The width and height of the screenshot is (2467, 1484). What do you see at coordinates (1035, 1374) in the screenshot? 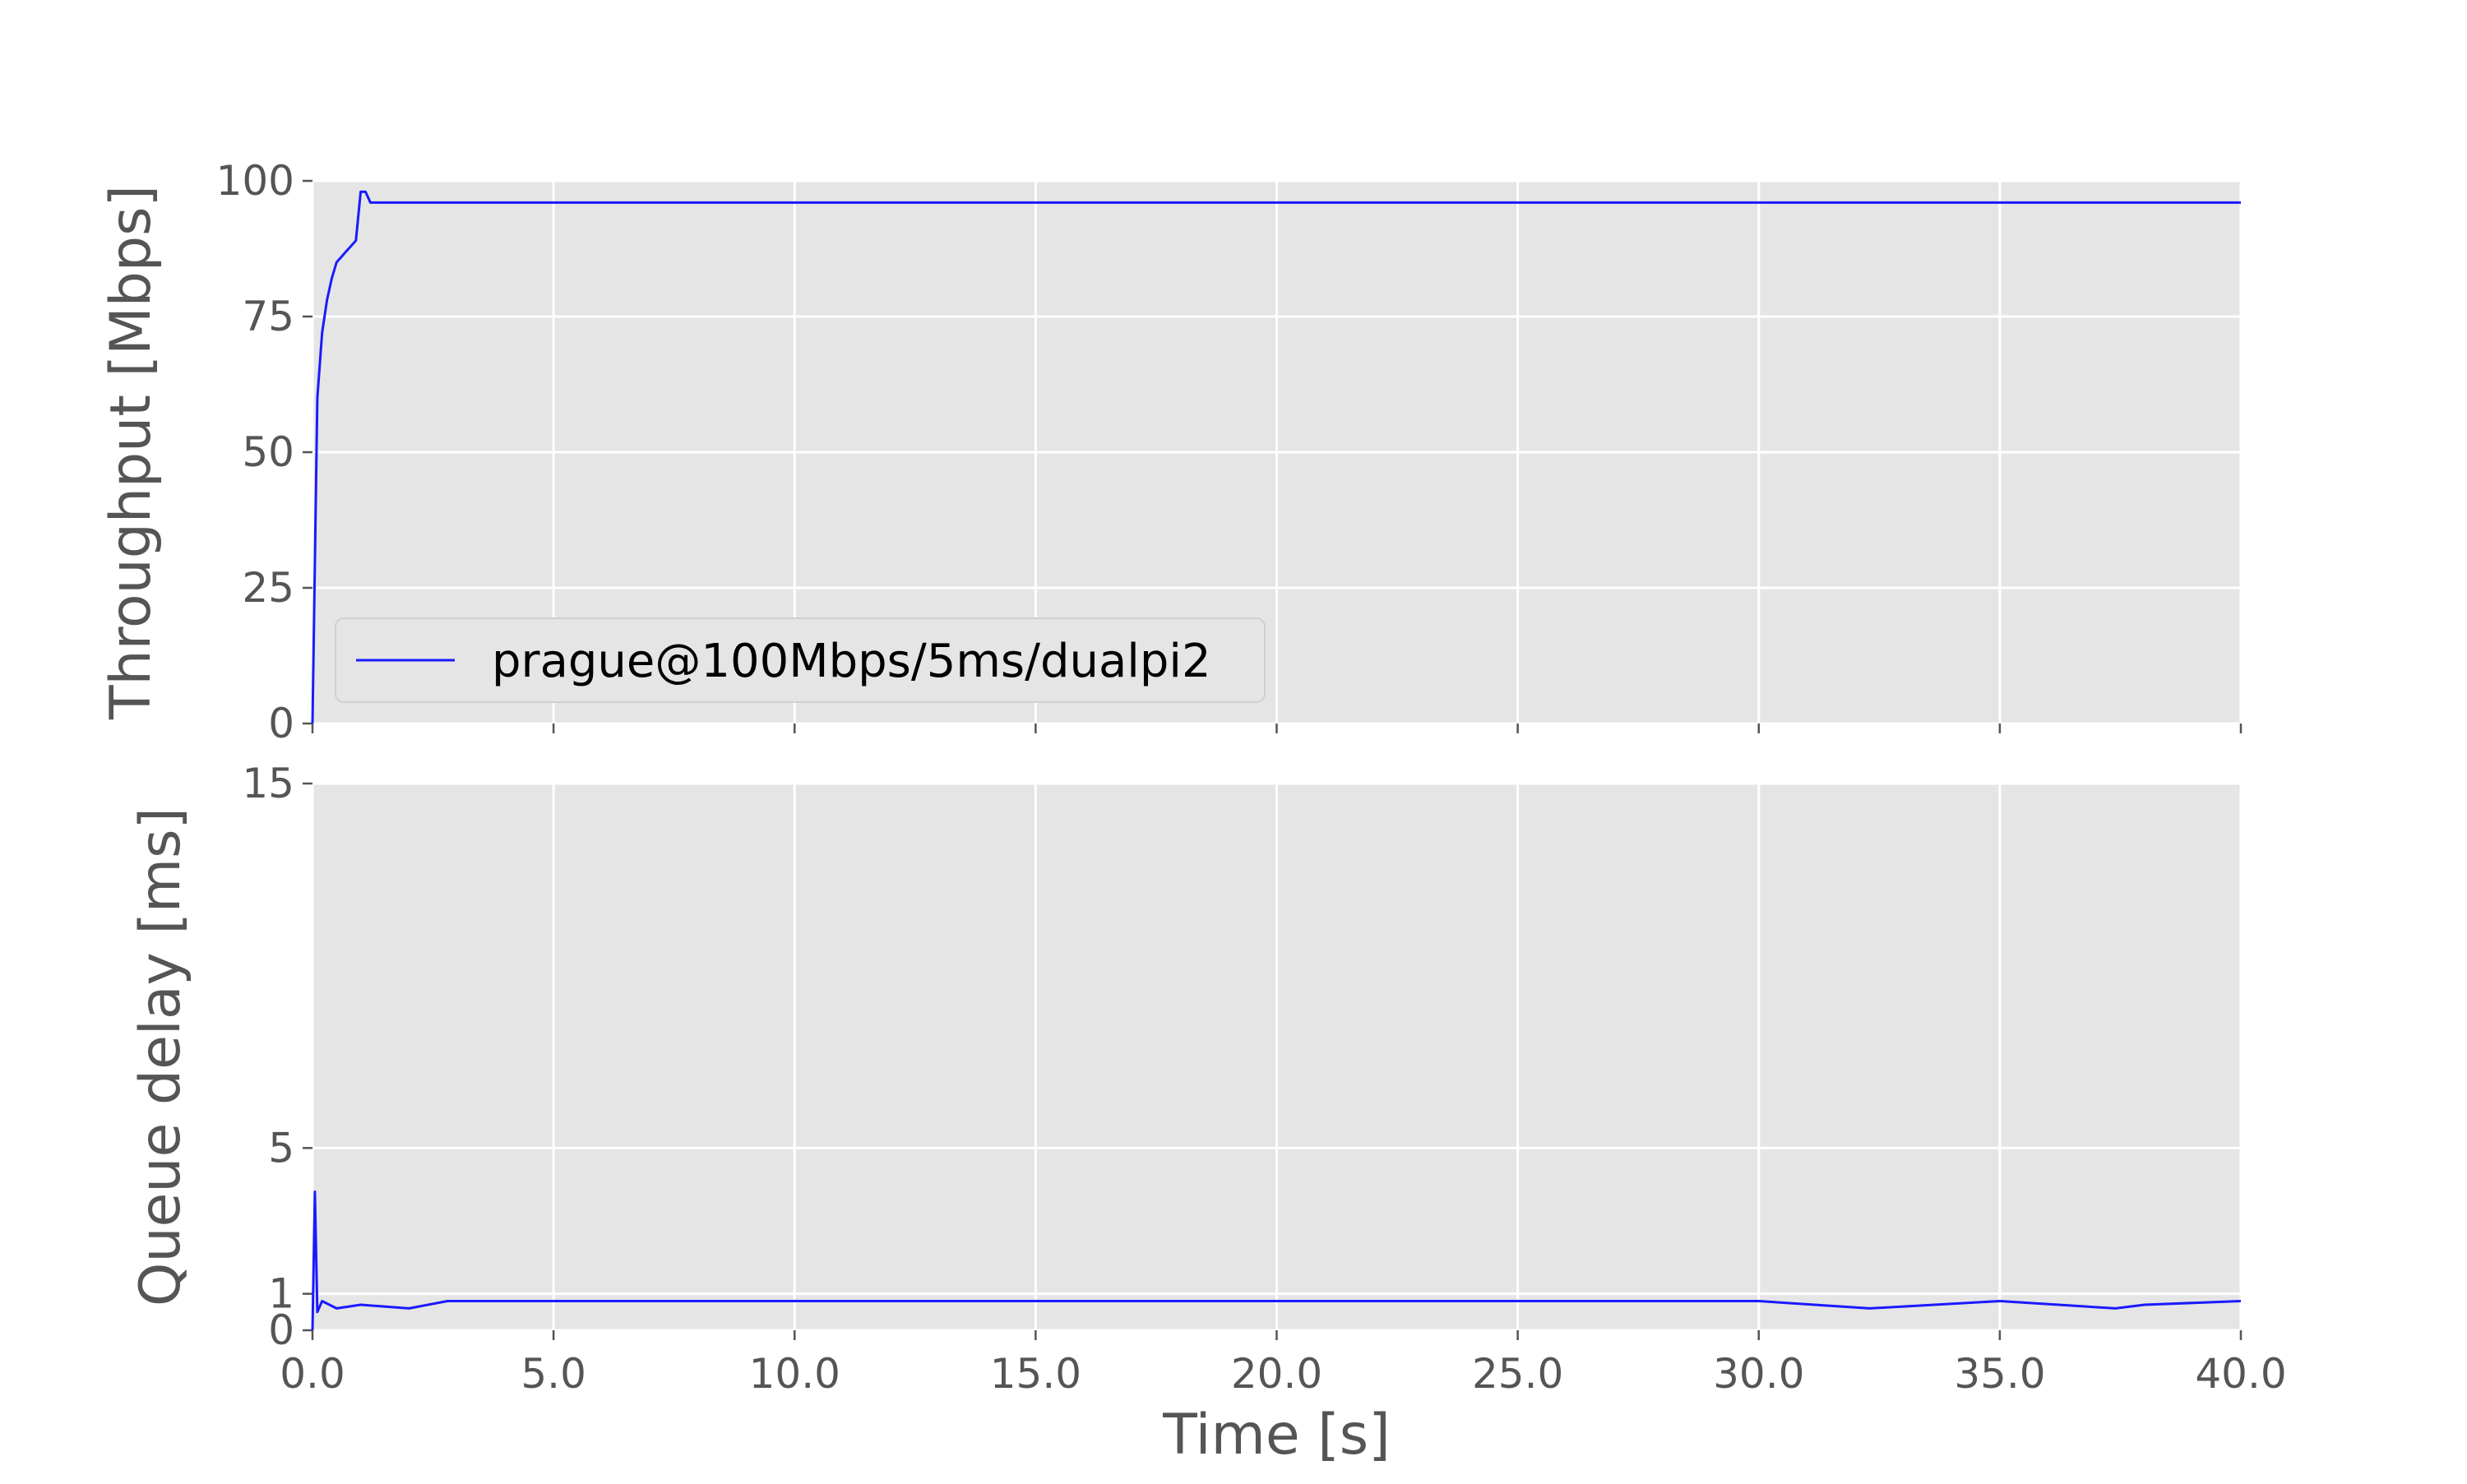
I see `x-tick-label: 15.0` at bounding box center [1035, 1374].